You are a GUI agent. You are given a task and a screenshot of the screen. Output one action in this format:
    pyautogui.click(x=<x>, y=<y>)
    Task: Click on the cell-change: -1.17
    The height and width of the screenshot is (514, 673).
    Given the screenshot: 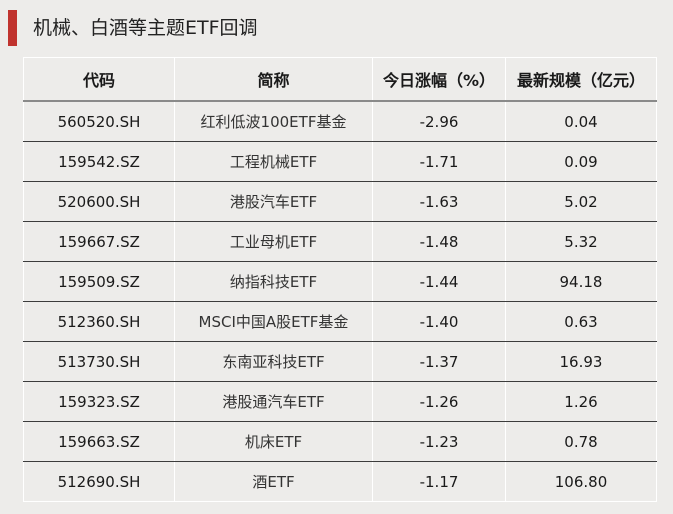 What is the action you would take?
    pyautogui.click(x=439, y=481)
    